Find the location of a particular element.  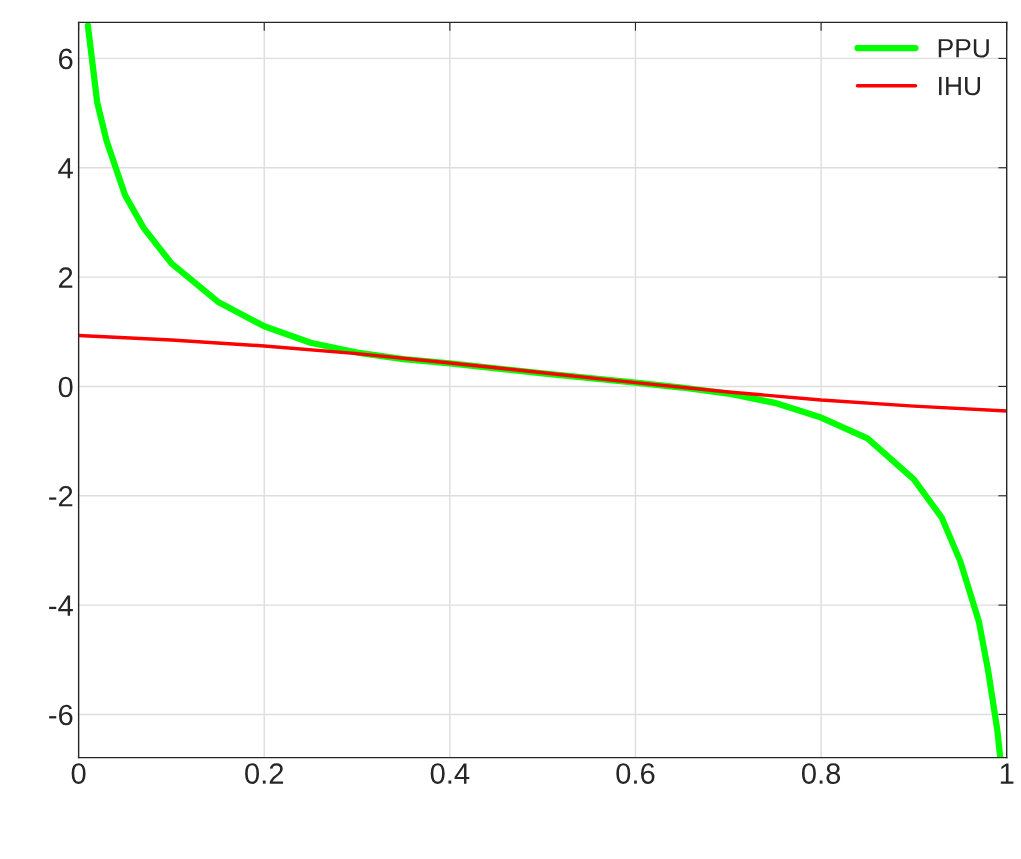

y-tick-label: 0 is located at coordinates (65, 387).